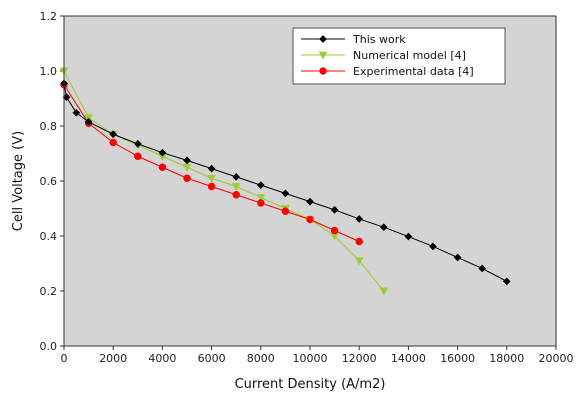 The image size is (576, 394). I want to click on legend-label: This work, so click(379, 39).